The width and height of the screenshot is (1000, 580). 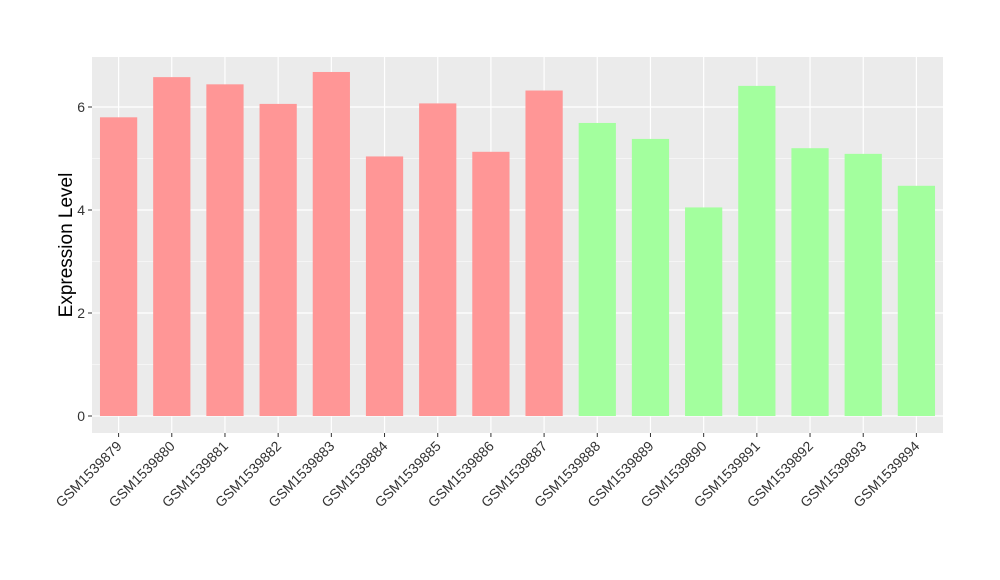 What do you see at coordinates (491, 283) in the screenshot?
I see `bar-GSM1539886` at bounding box center [491, 283].